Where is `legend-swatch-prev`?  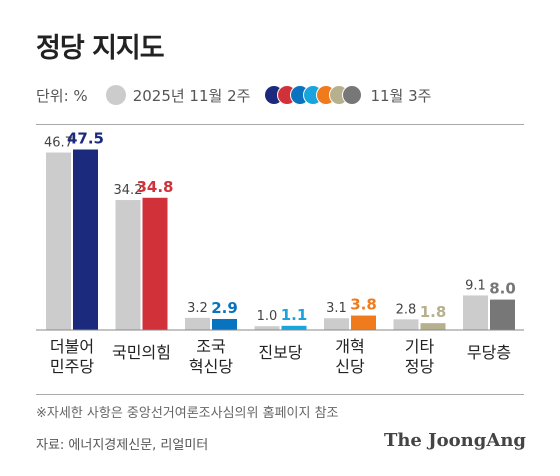
legend-swatch-prev is located at coordinates (115, 95).